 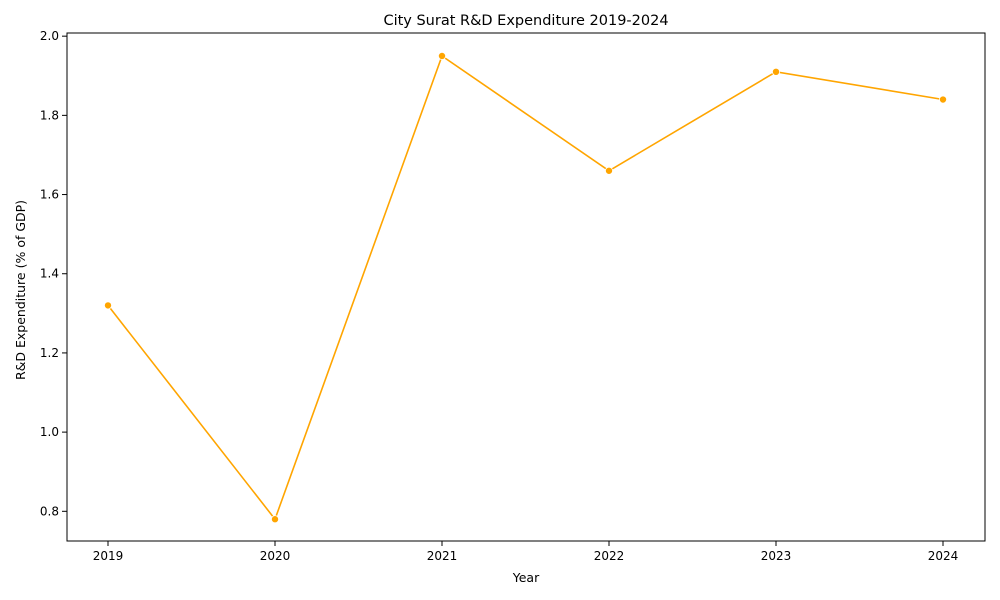 What do you see at coordinates (525, 21) in the screenshot?
I see `chart-title: City Surat R&D Expenditure 2019-2024` at bounding box center [525, 21].